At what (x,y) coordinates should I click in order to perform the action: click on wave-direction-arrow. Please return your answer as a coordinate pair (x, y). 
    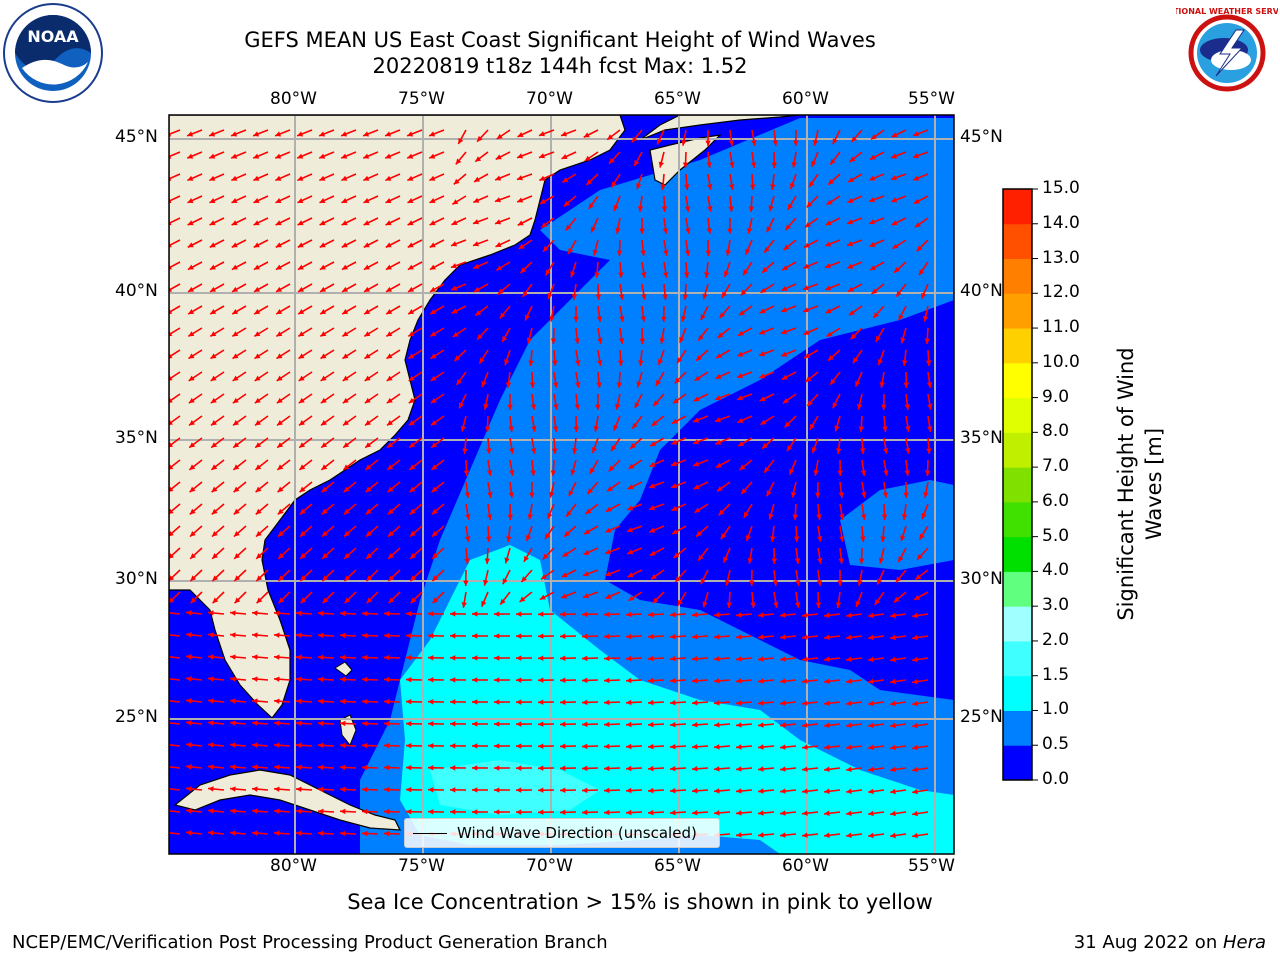
    Looking at the image, I should click on (175, 613).